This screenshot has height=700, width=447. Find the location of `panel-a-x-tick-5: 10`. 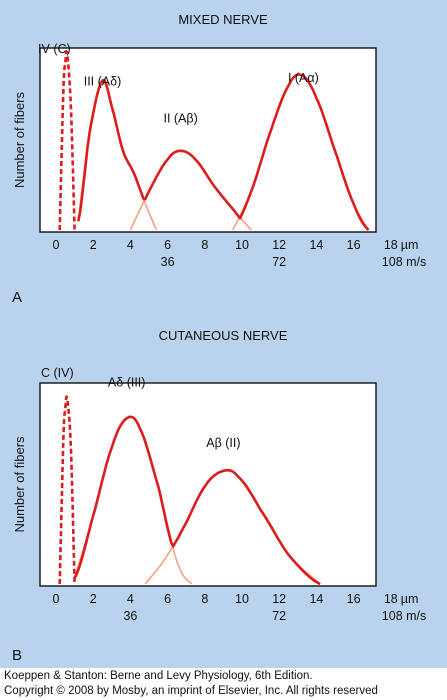

panel-a-x-tick-5: 10 is located at coordinates (242, 245).